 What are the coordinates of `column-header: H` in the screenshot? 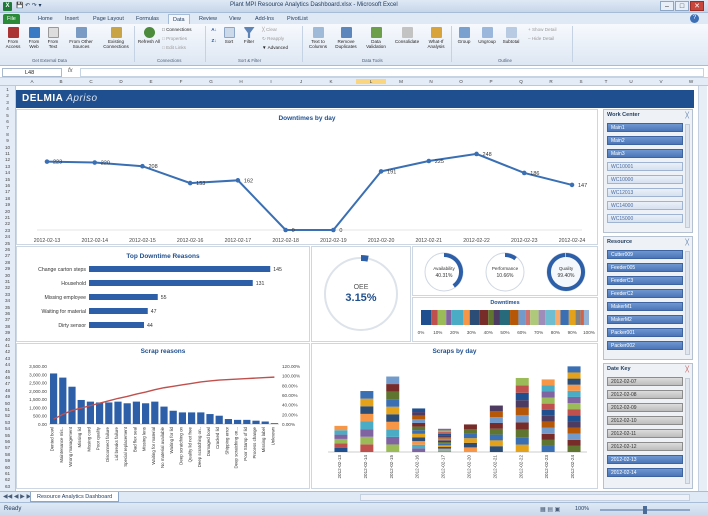 It's located at (241, 81).